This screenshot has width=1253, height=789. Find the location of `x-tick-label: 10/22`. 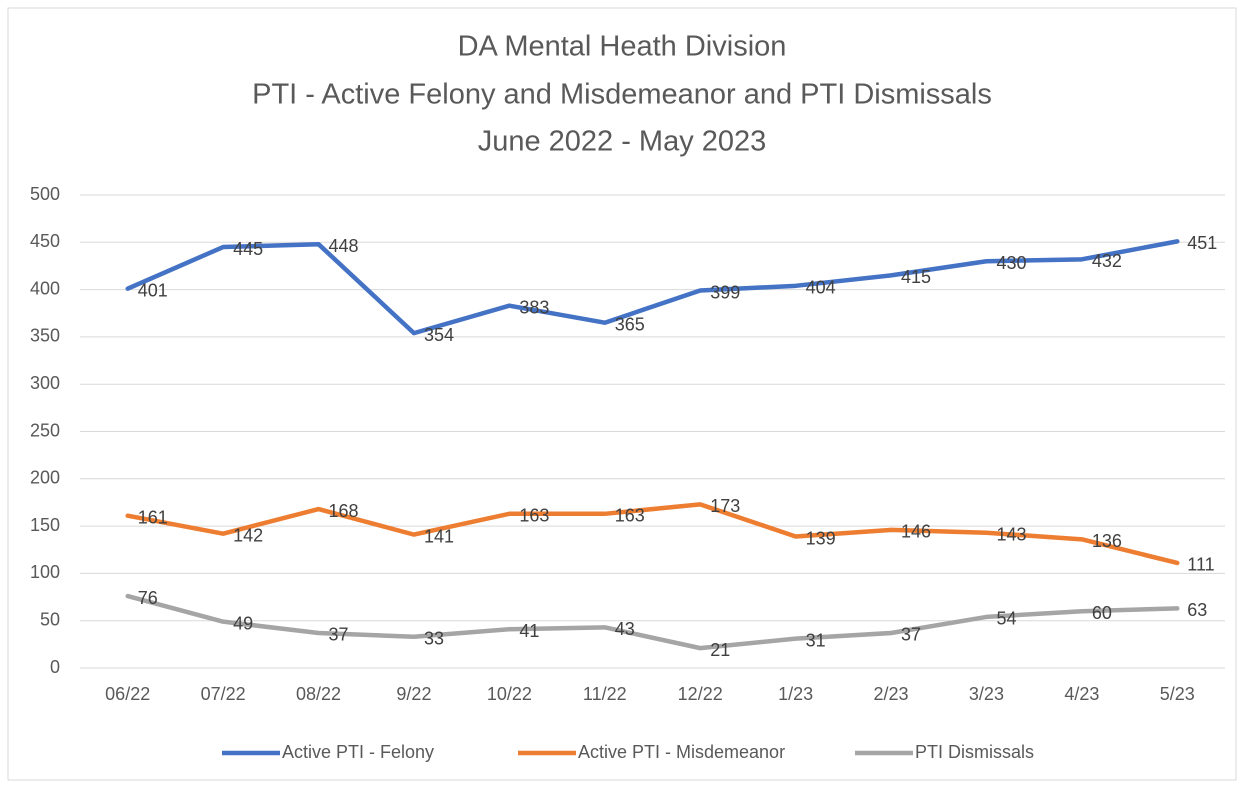

x-tick-label: 10/22 is located at coordinates (509, 694).